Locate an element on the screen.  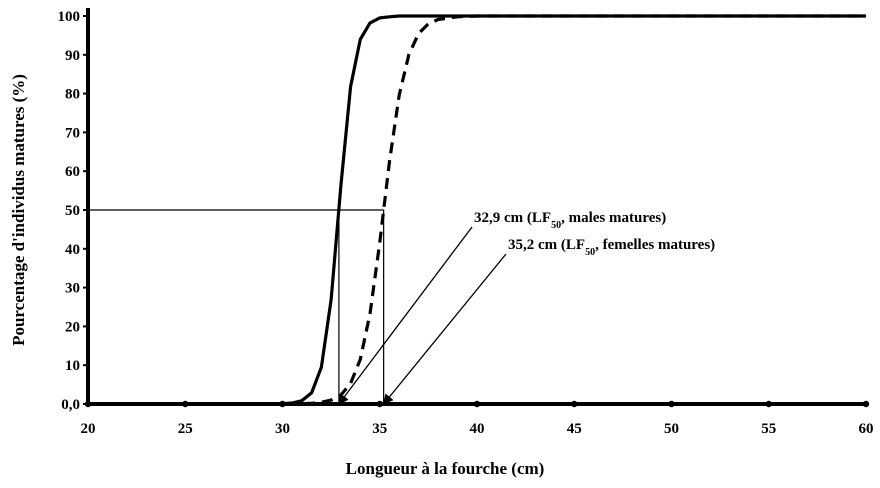
x-tick-label: 55 is located at coordinates (768, 429).